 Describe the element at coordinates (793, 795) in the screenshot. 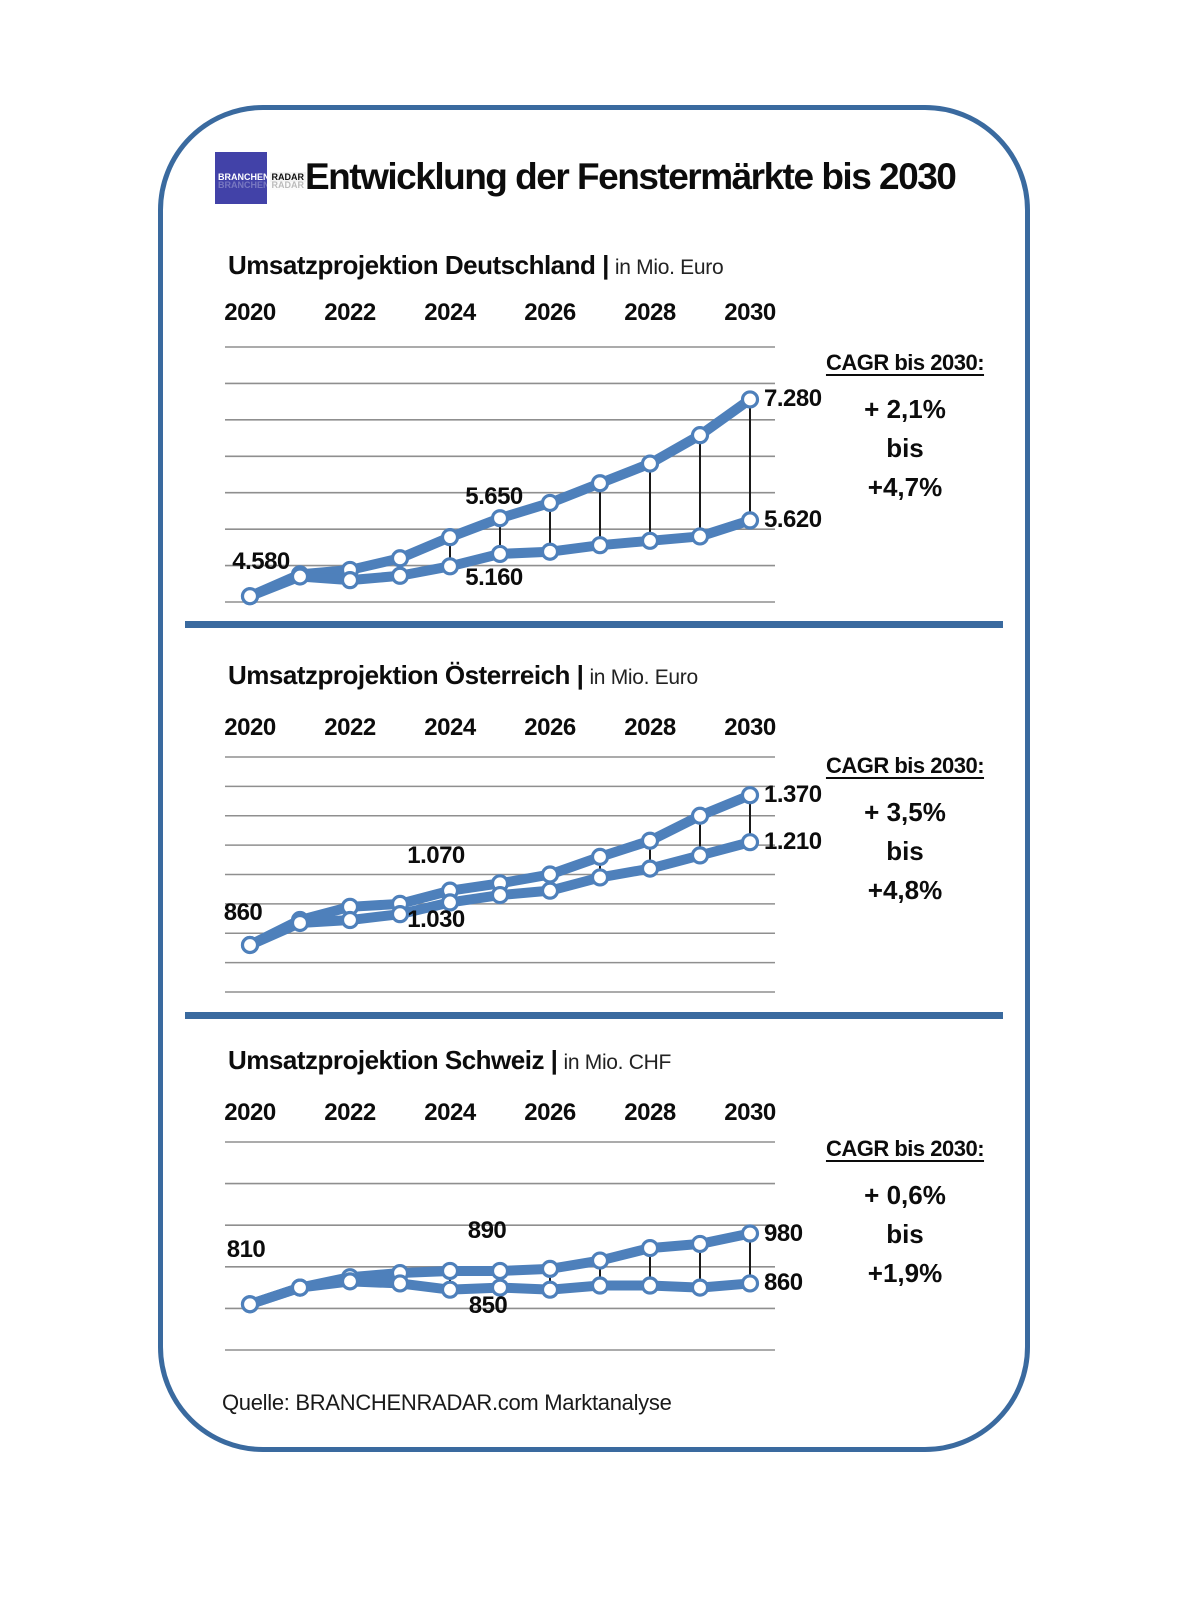

I see `data-value-label: 1.370` at that location.